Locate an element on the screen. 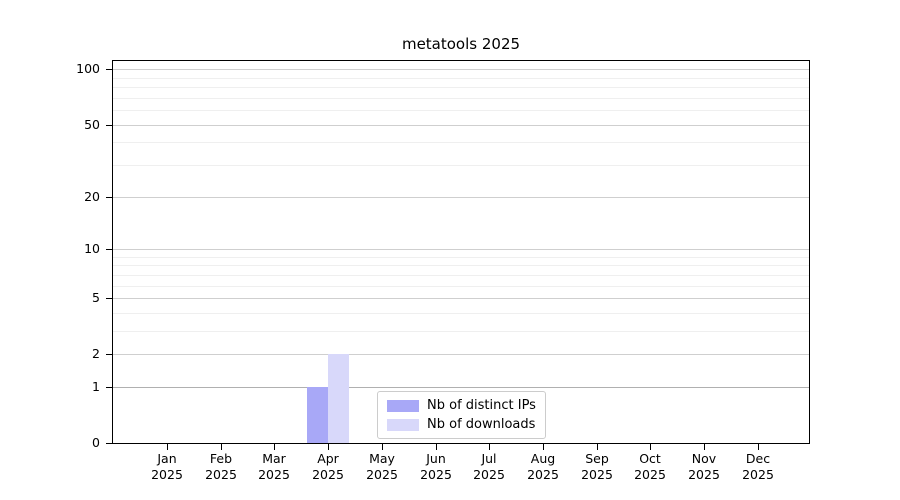  downloads-swatch-icon is located at coordinates (403, 424).